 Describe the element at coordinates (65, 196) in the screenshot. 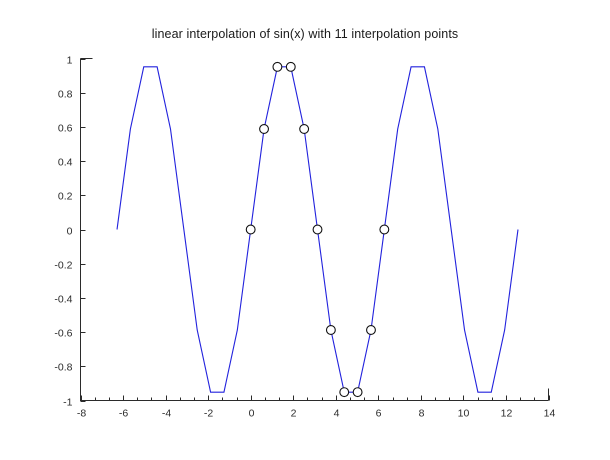

I see `y-tick-label: 0.2` at that location.